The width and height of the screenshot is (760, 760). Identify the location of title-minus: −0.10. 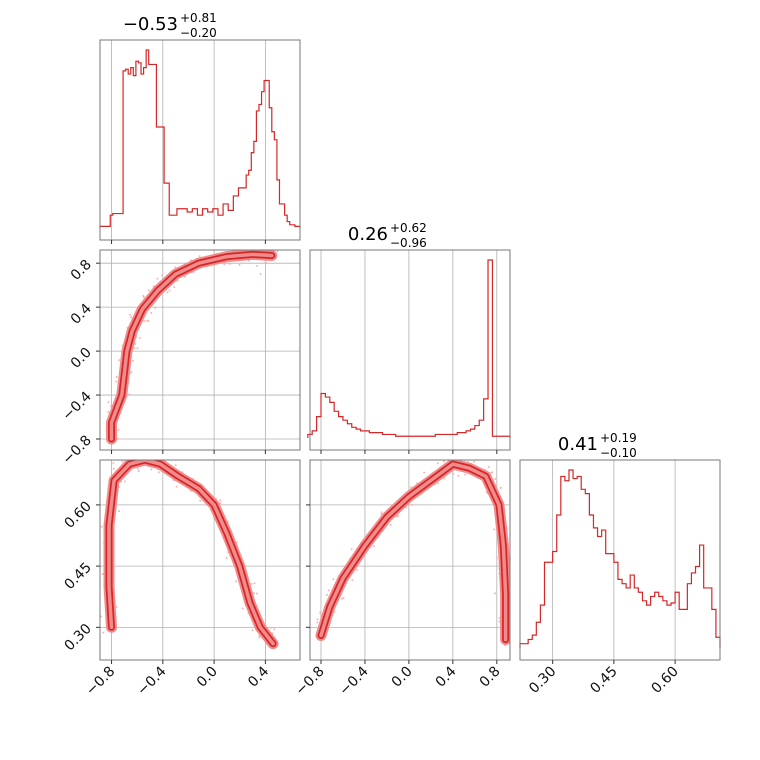
(618, 453).